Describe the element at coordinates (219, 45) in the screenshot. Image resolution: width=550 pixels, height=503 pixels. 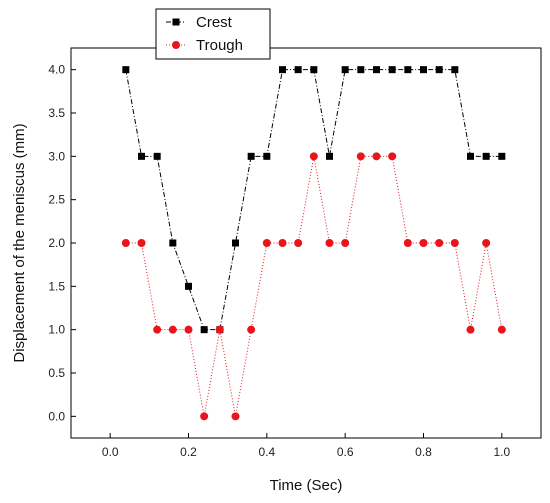
I see `legend-label-trough: Trough` at that location.